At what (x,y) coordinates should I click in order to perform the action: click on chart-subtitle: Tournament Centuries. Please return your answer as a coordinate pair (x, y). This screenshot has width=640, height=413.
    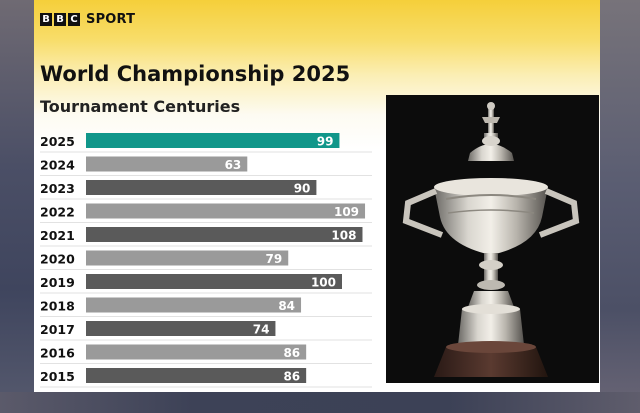
    Looking at the image, I should click on (140, 106).